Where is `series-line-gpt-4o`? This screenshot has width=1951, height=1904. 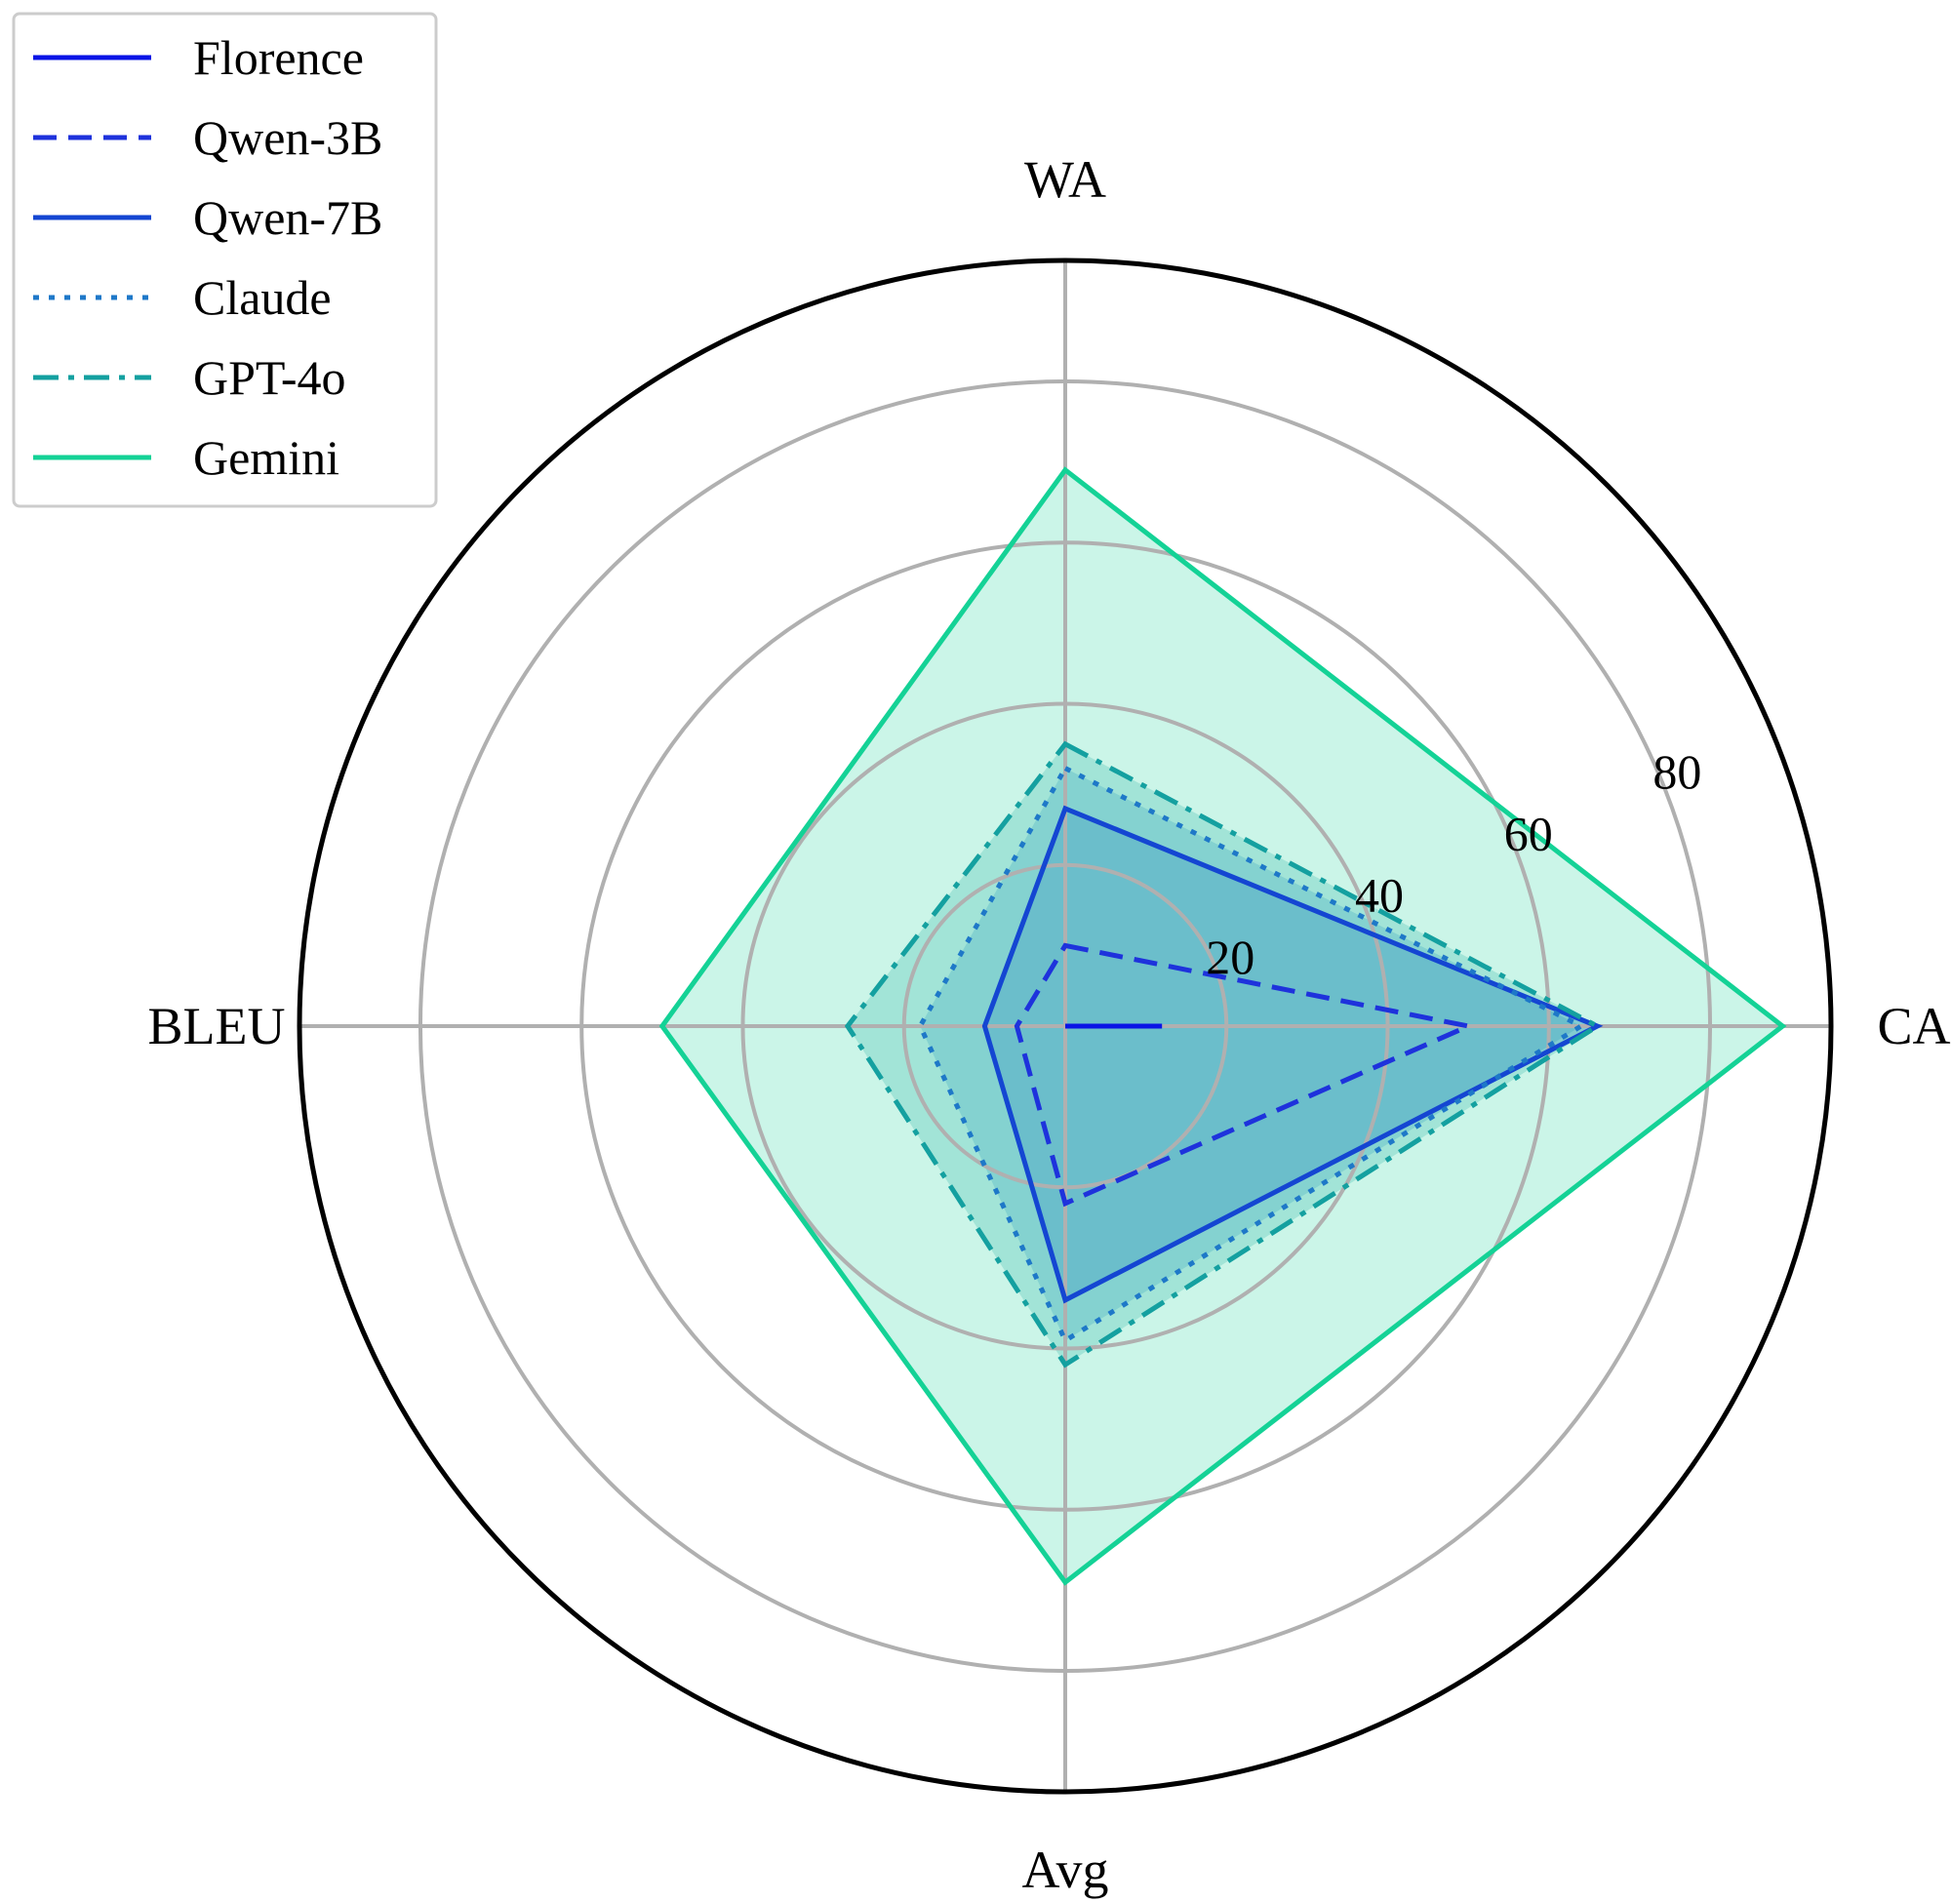 series-line-gpt-4o is located at coordinates (1223, 1054).